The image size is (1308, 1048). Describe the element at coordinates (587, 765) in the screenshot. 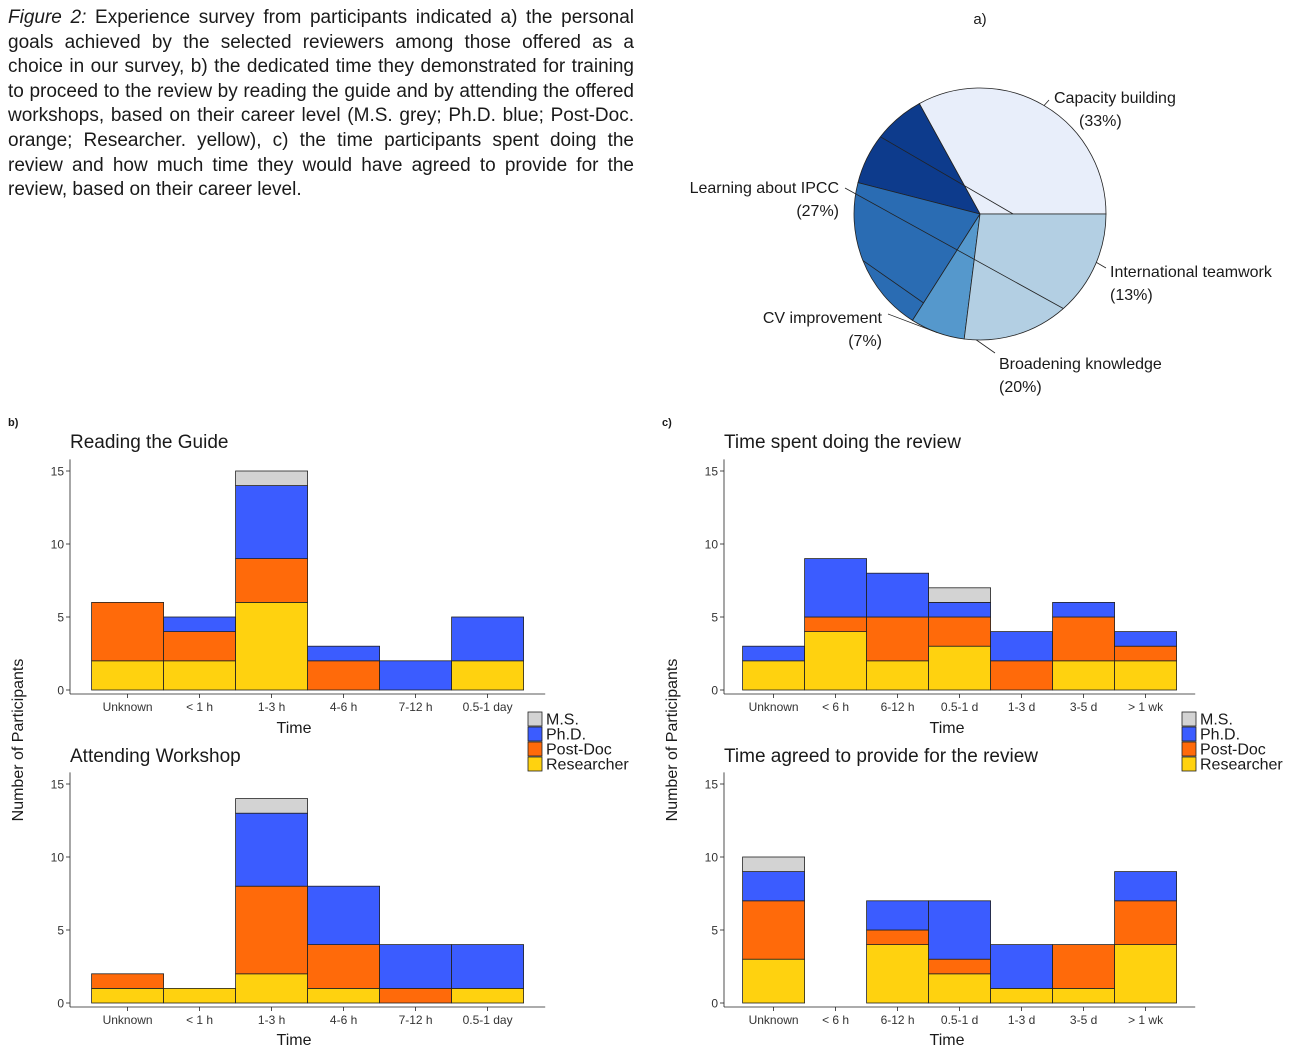

I see `legend-label-researcher: Researcher` at that location.